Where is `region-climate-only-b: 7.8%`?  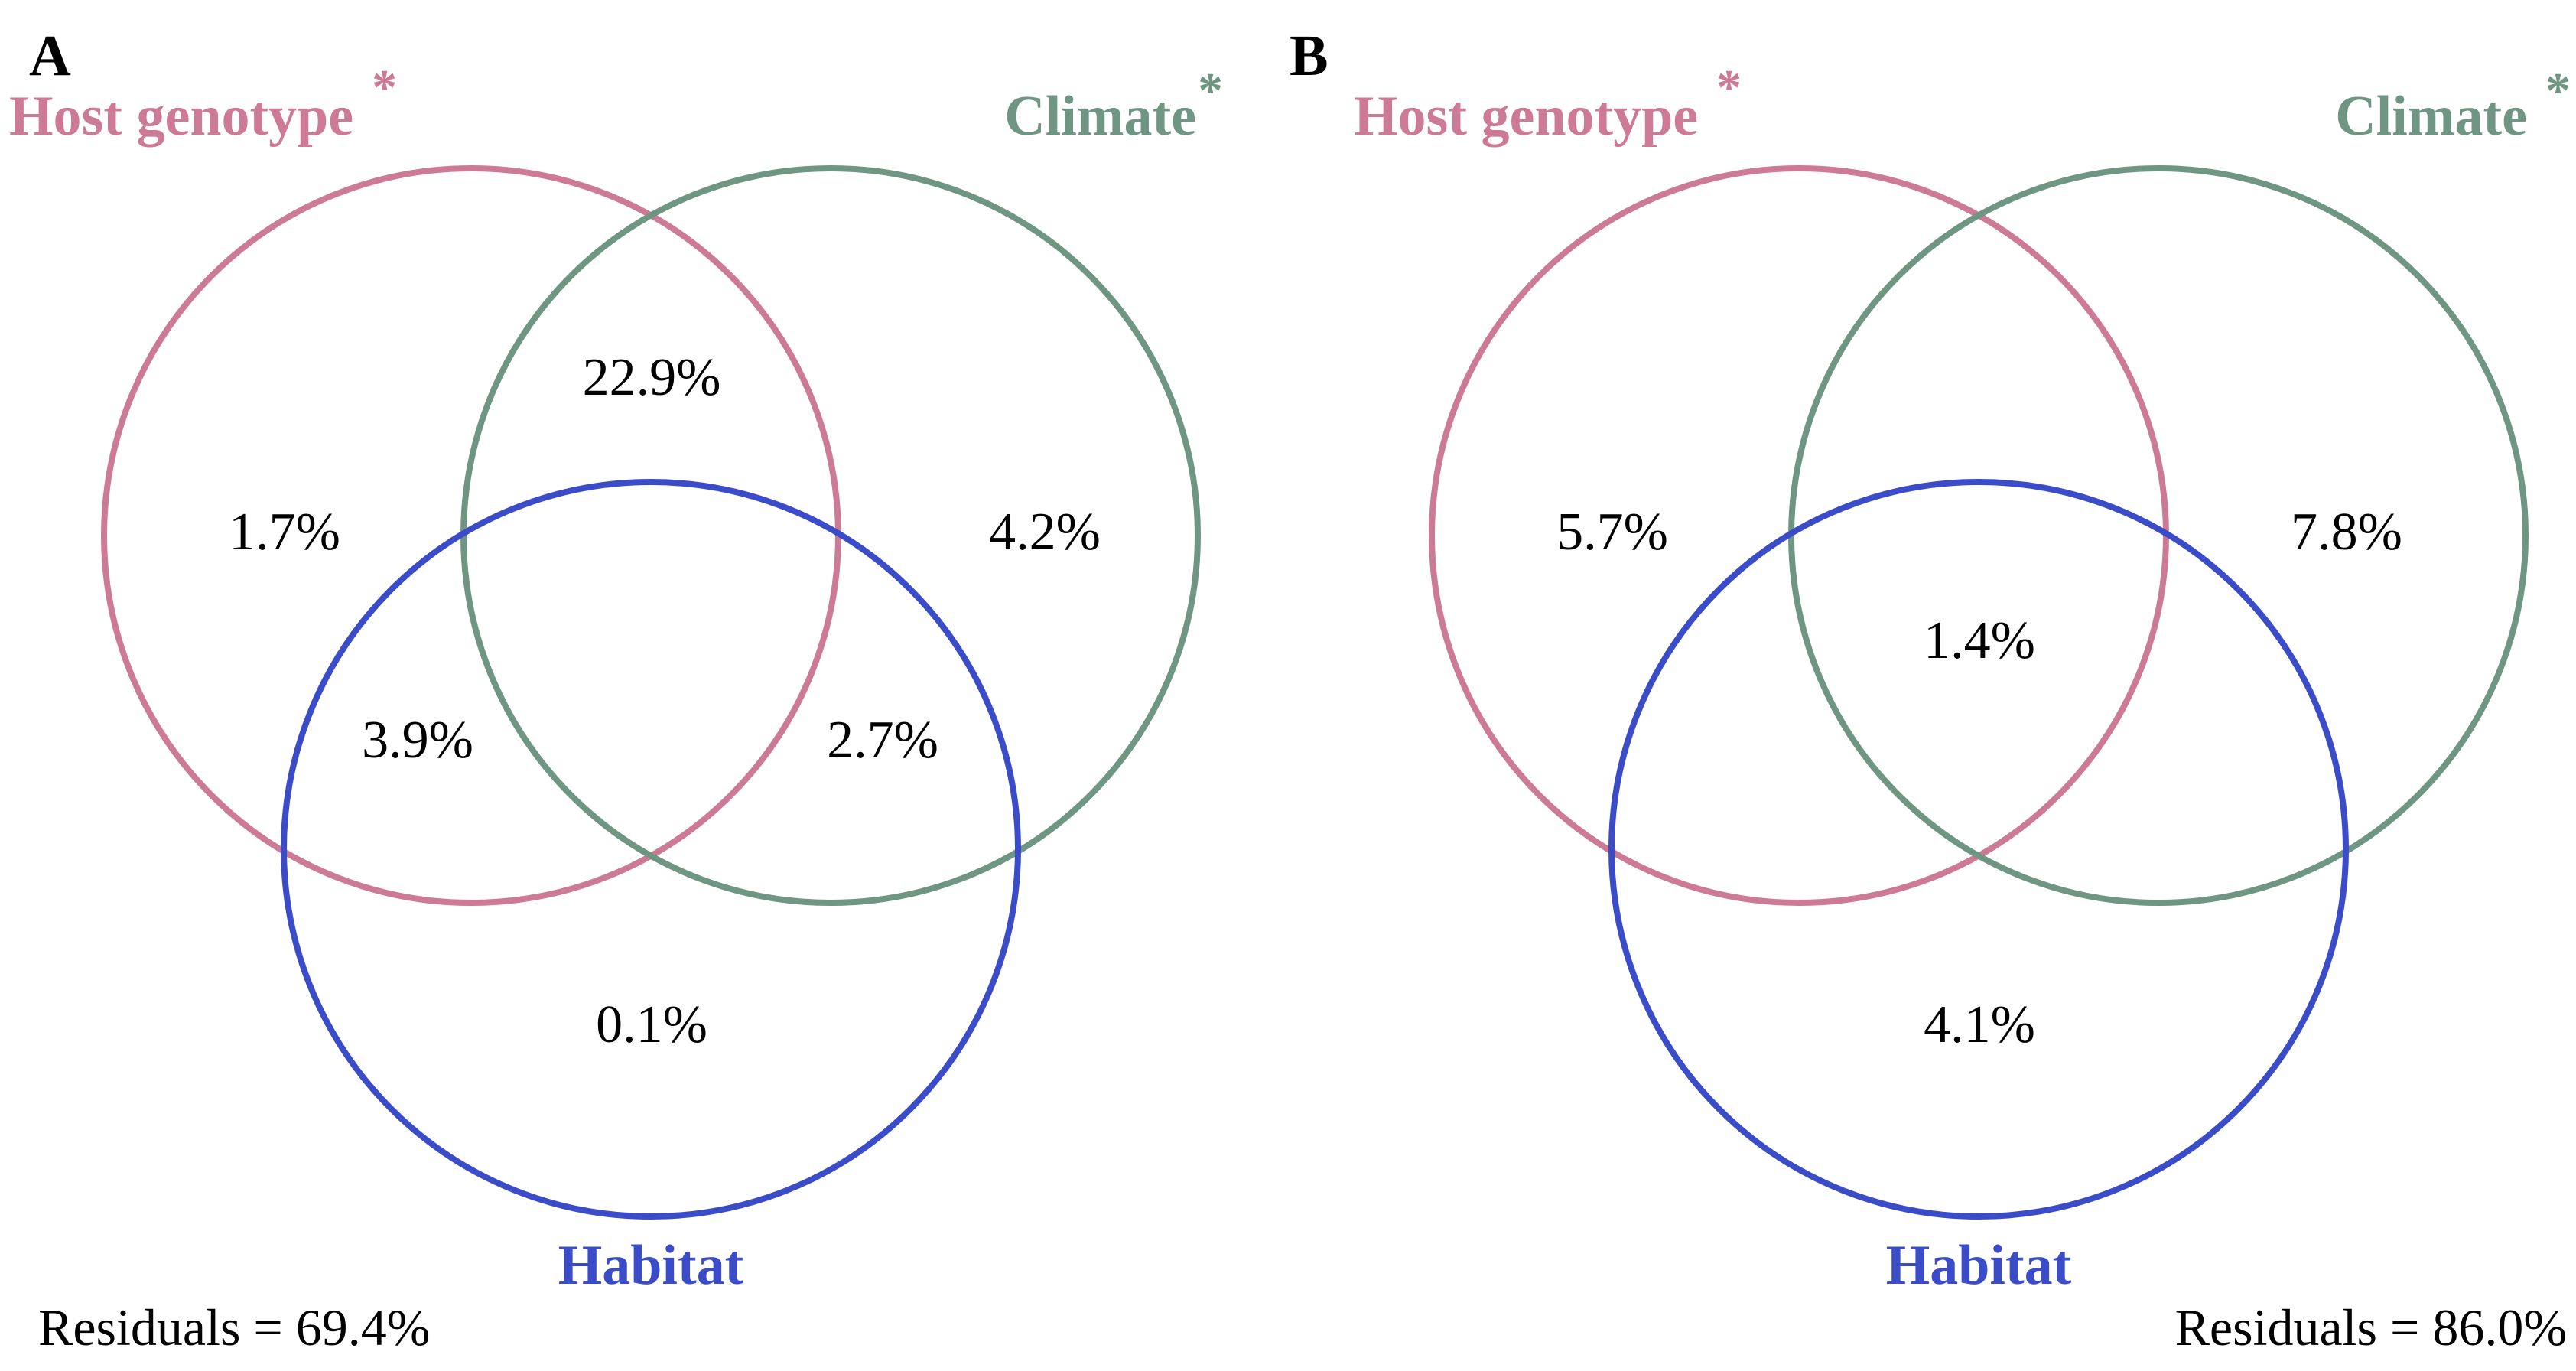
region-climate-only-b: 7.8% is located at coordinates (2346, 533).